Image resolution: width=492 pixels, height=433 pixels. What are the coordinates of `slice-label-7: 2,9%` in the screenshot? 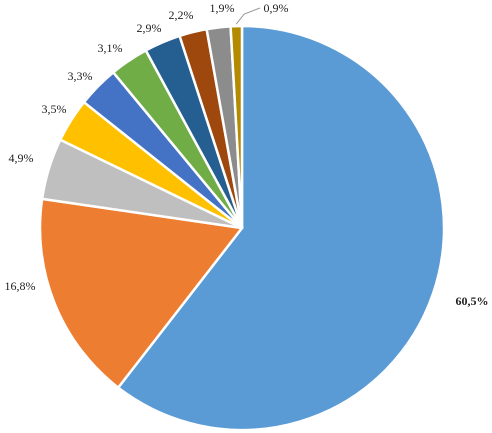 It's located at (149, 28).